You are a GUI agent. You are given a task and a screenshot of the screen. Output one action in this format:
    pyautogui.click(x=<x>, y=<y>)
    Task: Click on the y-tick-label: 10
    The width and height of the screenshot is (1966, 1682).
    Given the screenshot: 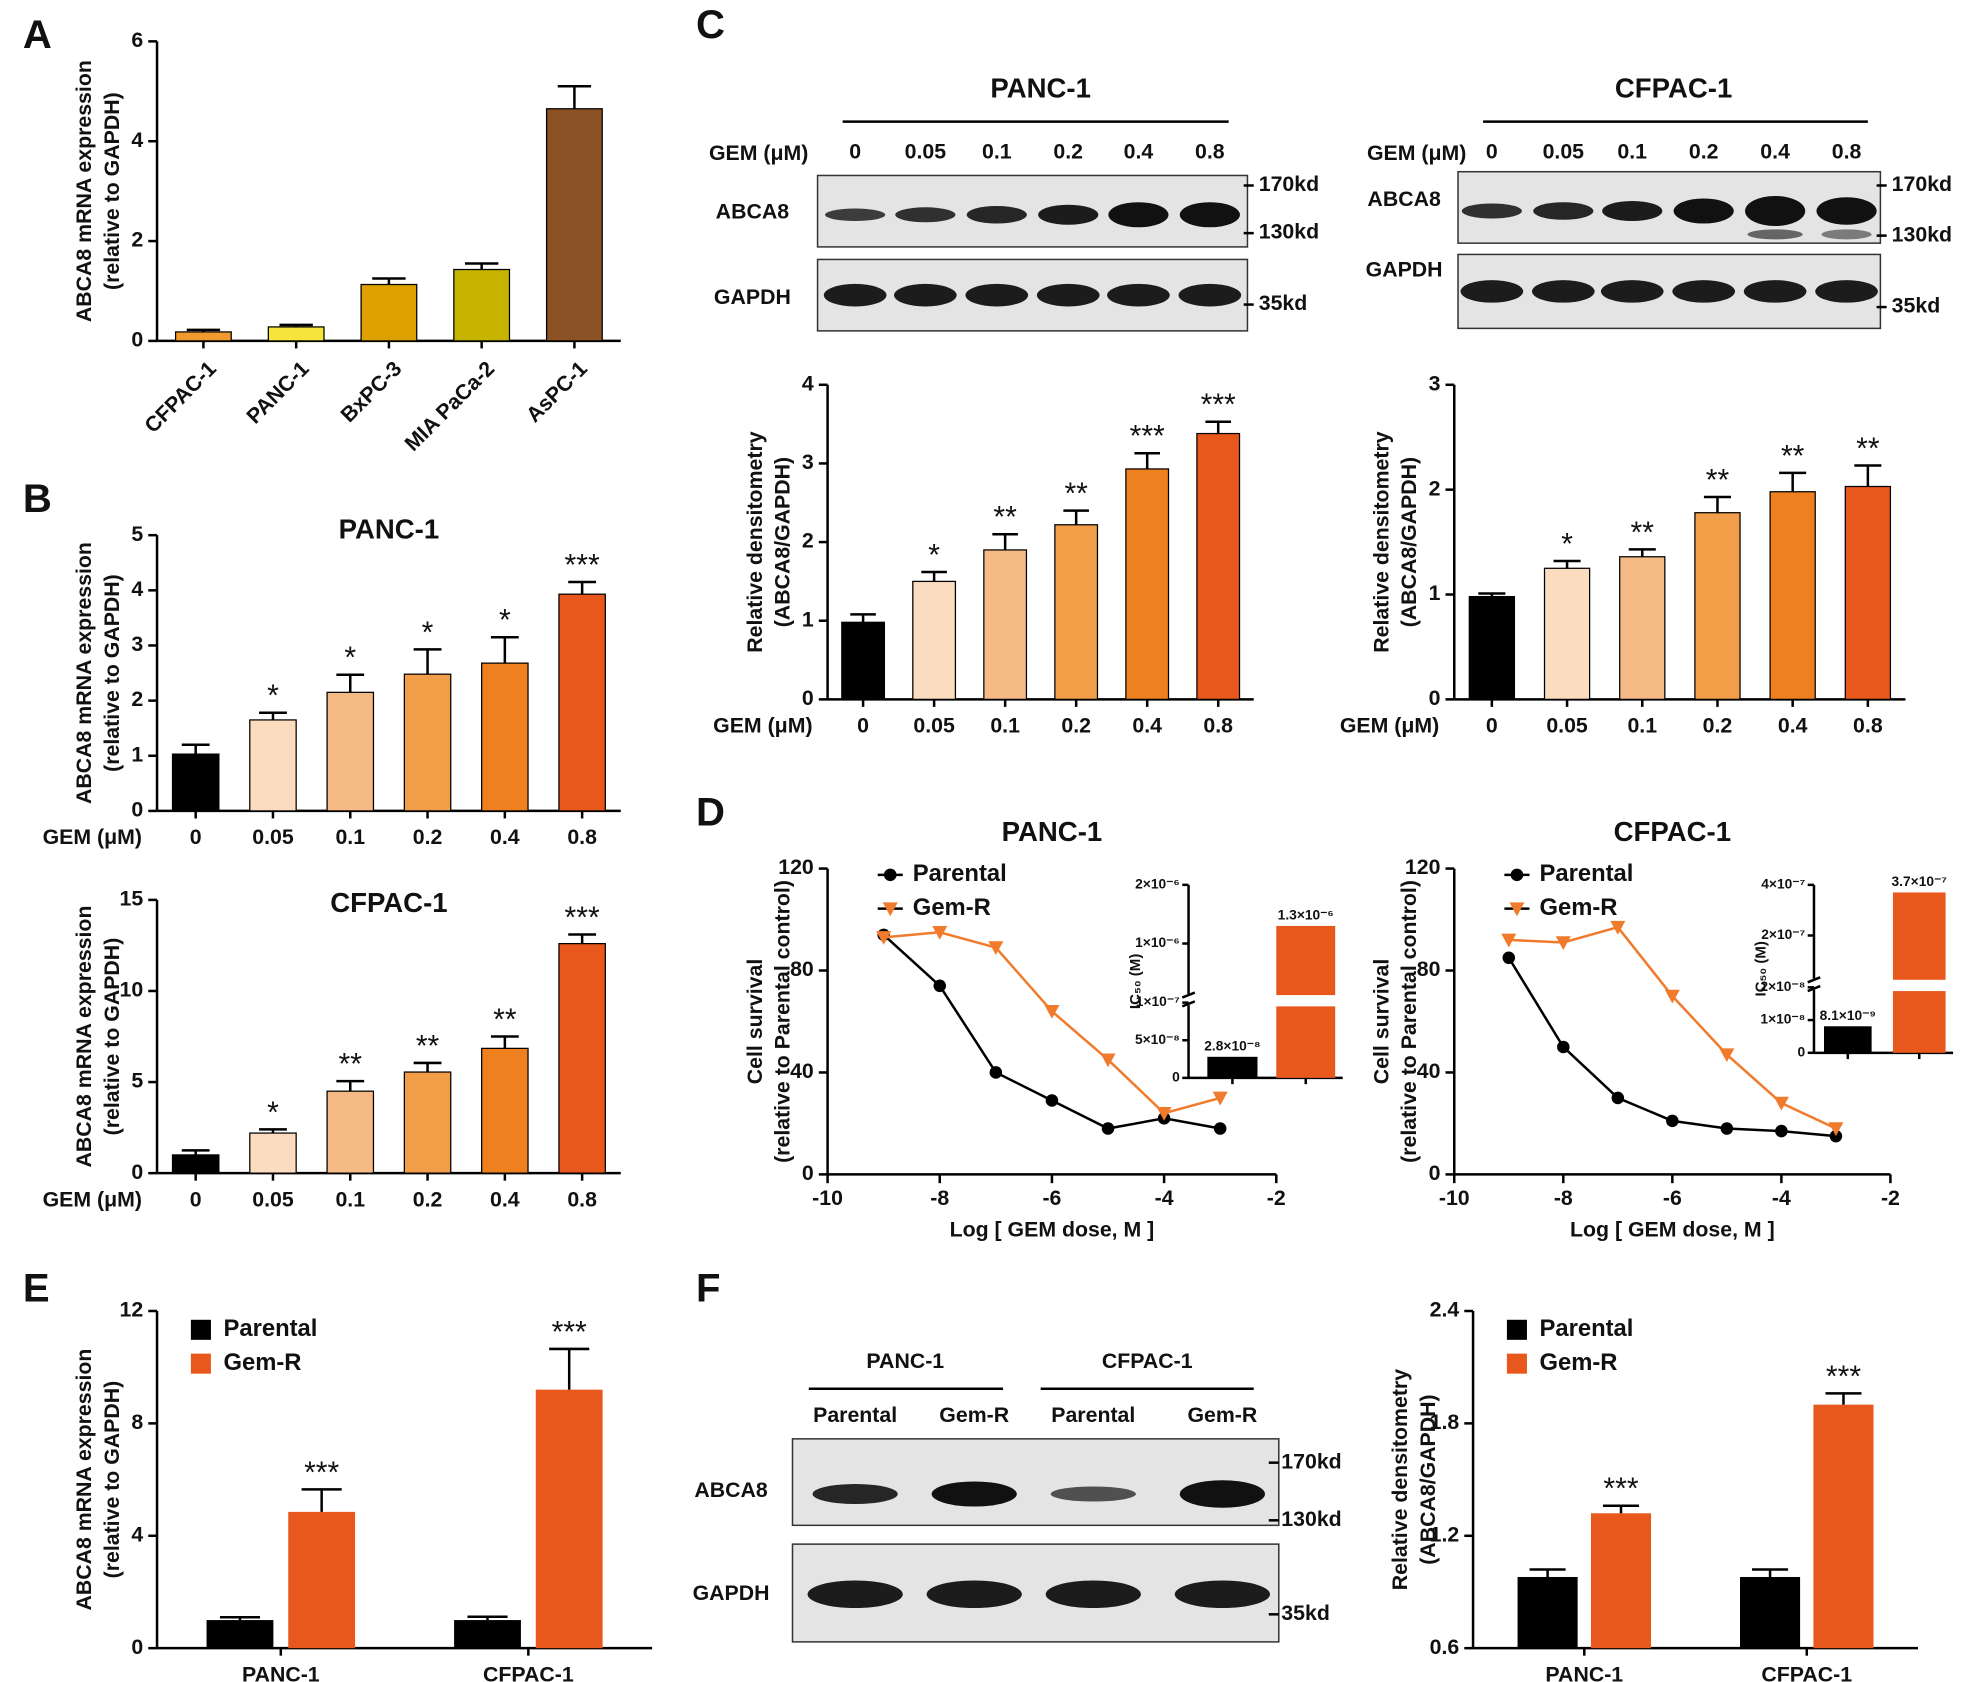 What is the action you would take?
    pyautogui.click(x=132, y=990)
    